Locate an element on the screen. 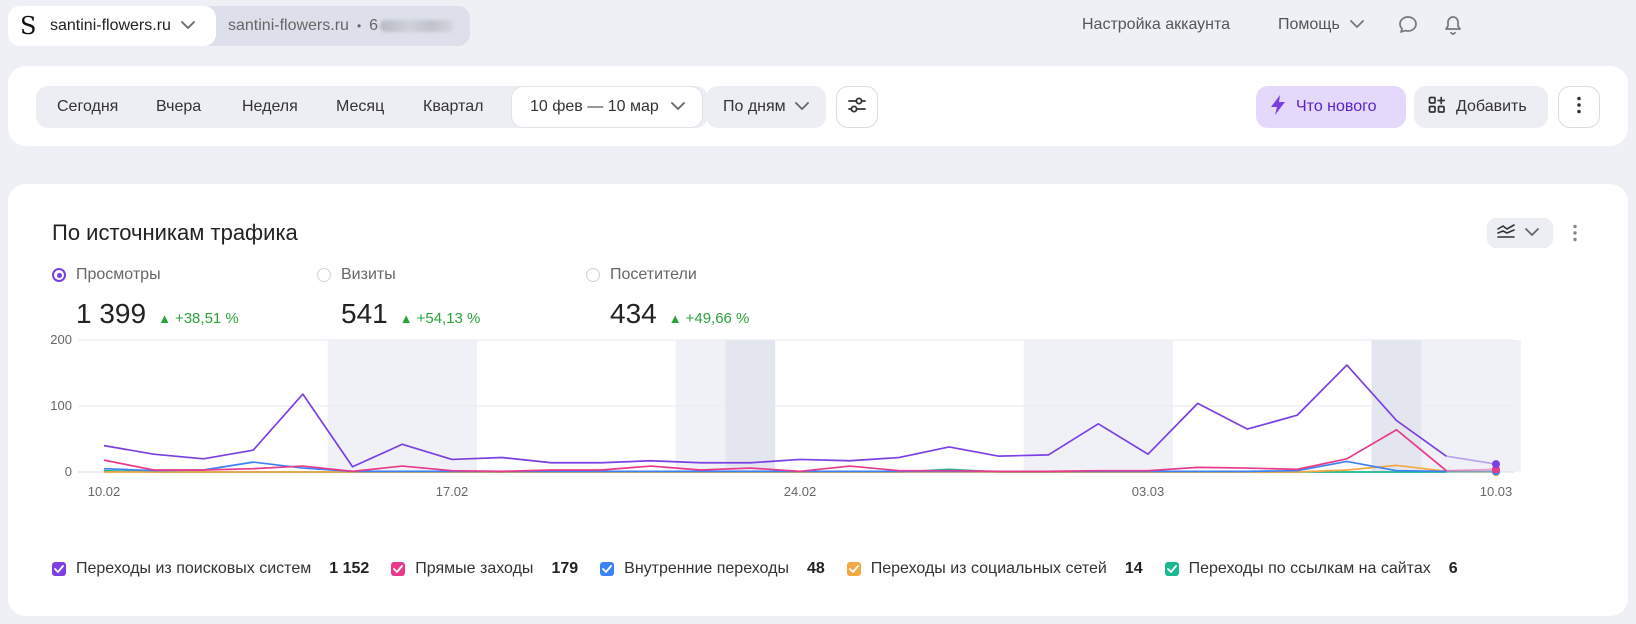 Image resolution: width=1636 pixels, height=624 pixels. legend-total: 48 is located at coordinates (815, 568).